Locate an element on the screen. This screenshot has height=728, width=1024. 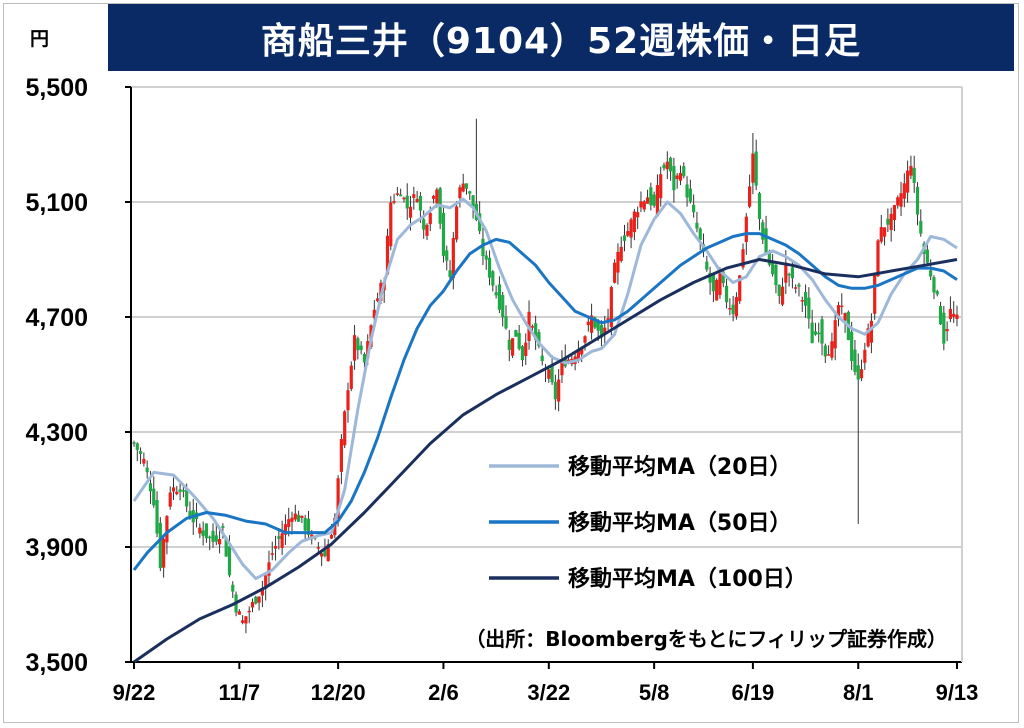
chart-title: 商船三井（9104）52週株価・日足 is located at coordinates (561, 41).